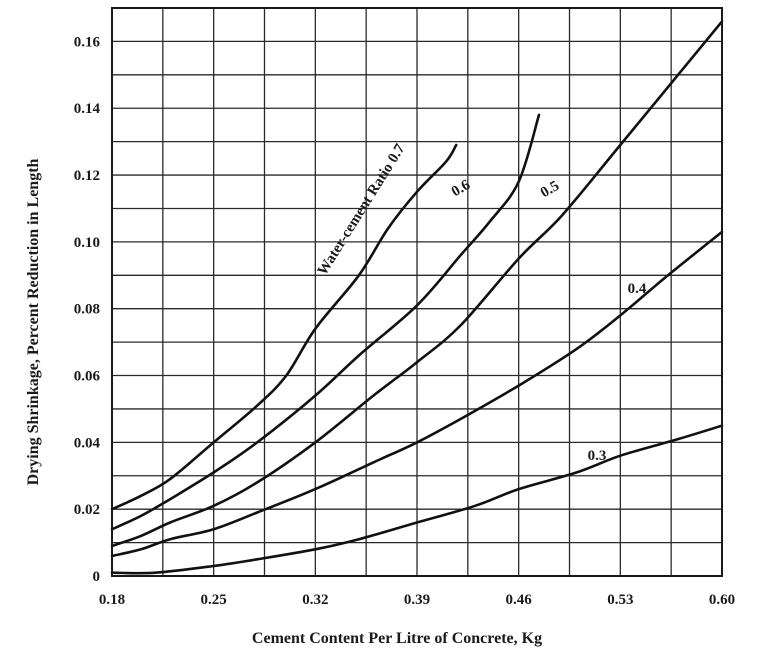  I want to click on y-tick-label: 0.02, so click(87, 510).